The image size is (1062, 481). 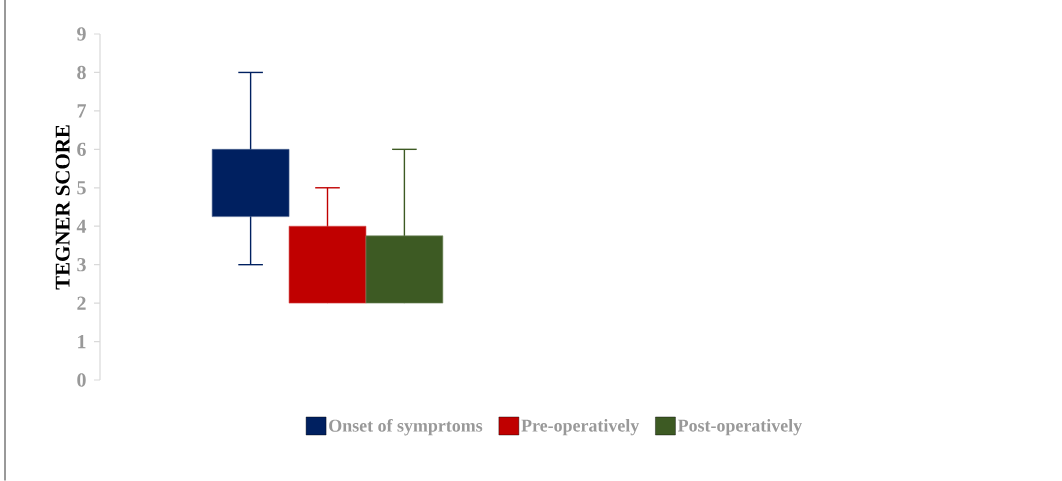 I want to click on legend-label: Post-operatively, so click(x=739, y=427).